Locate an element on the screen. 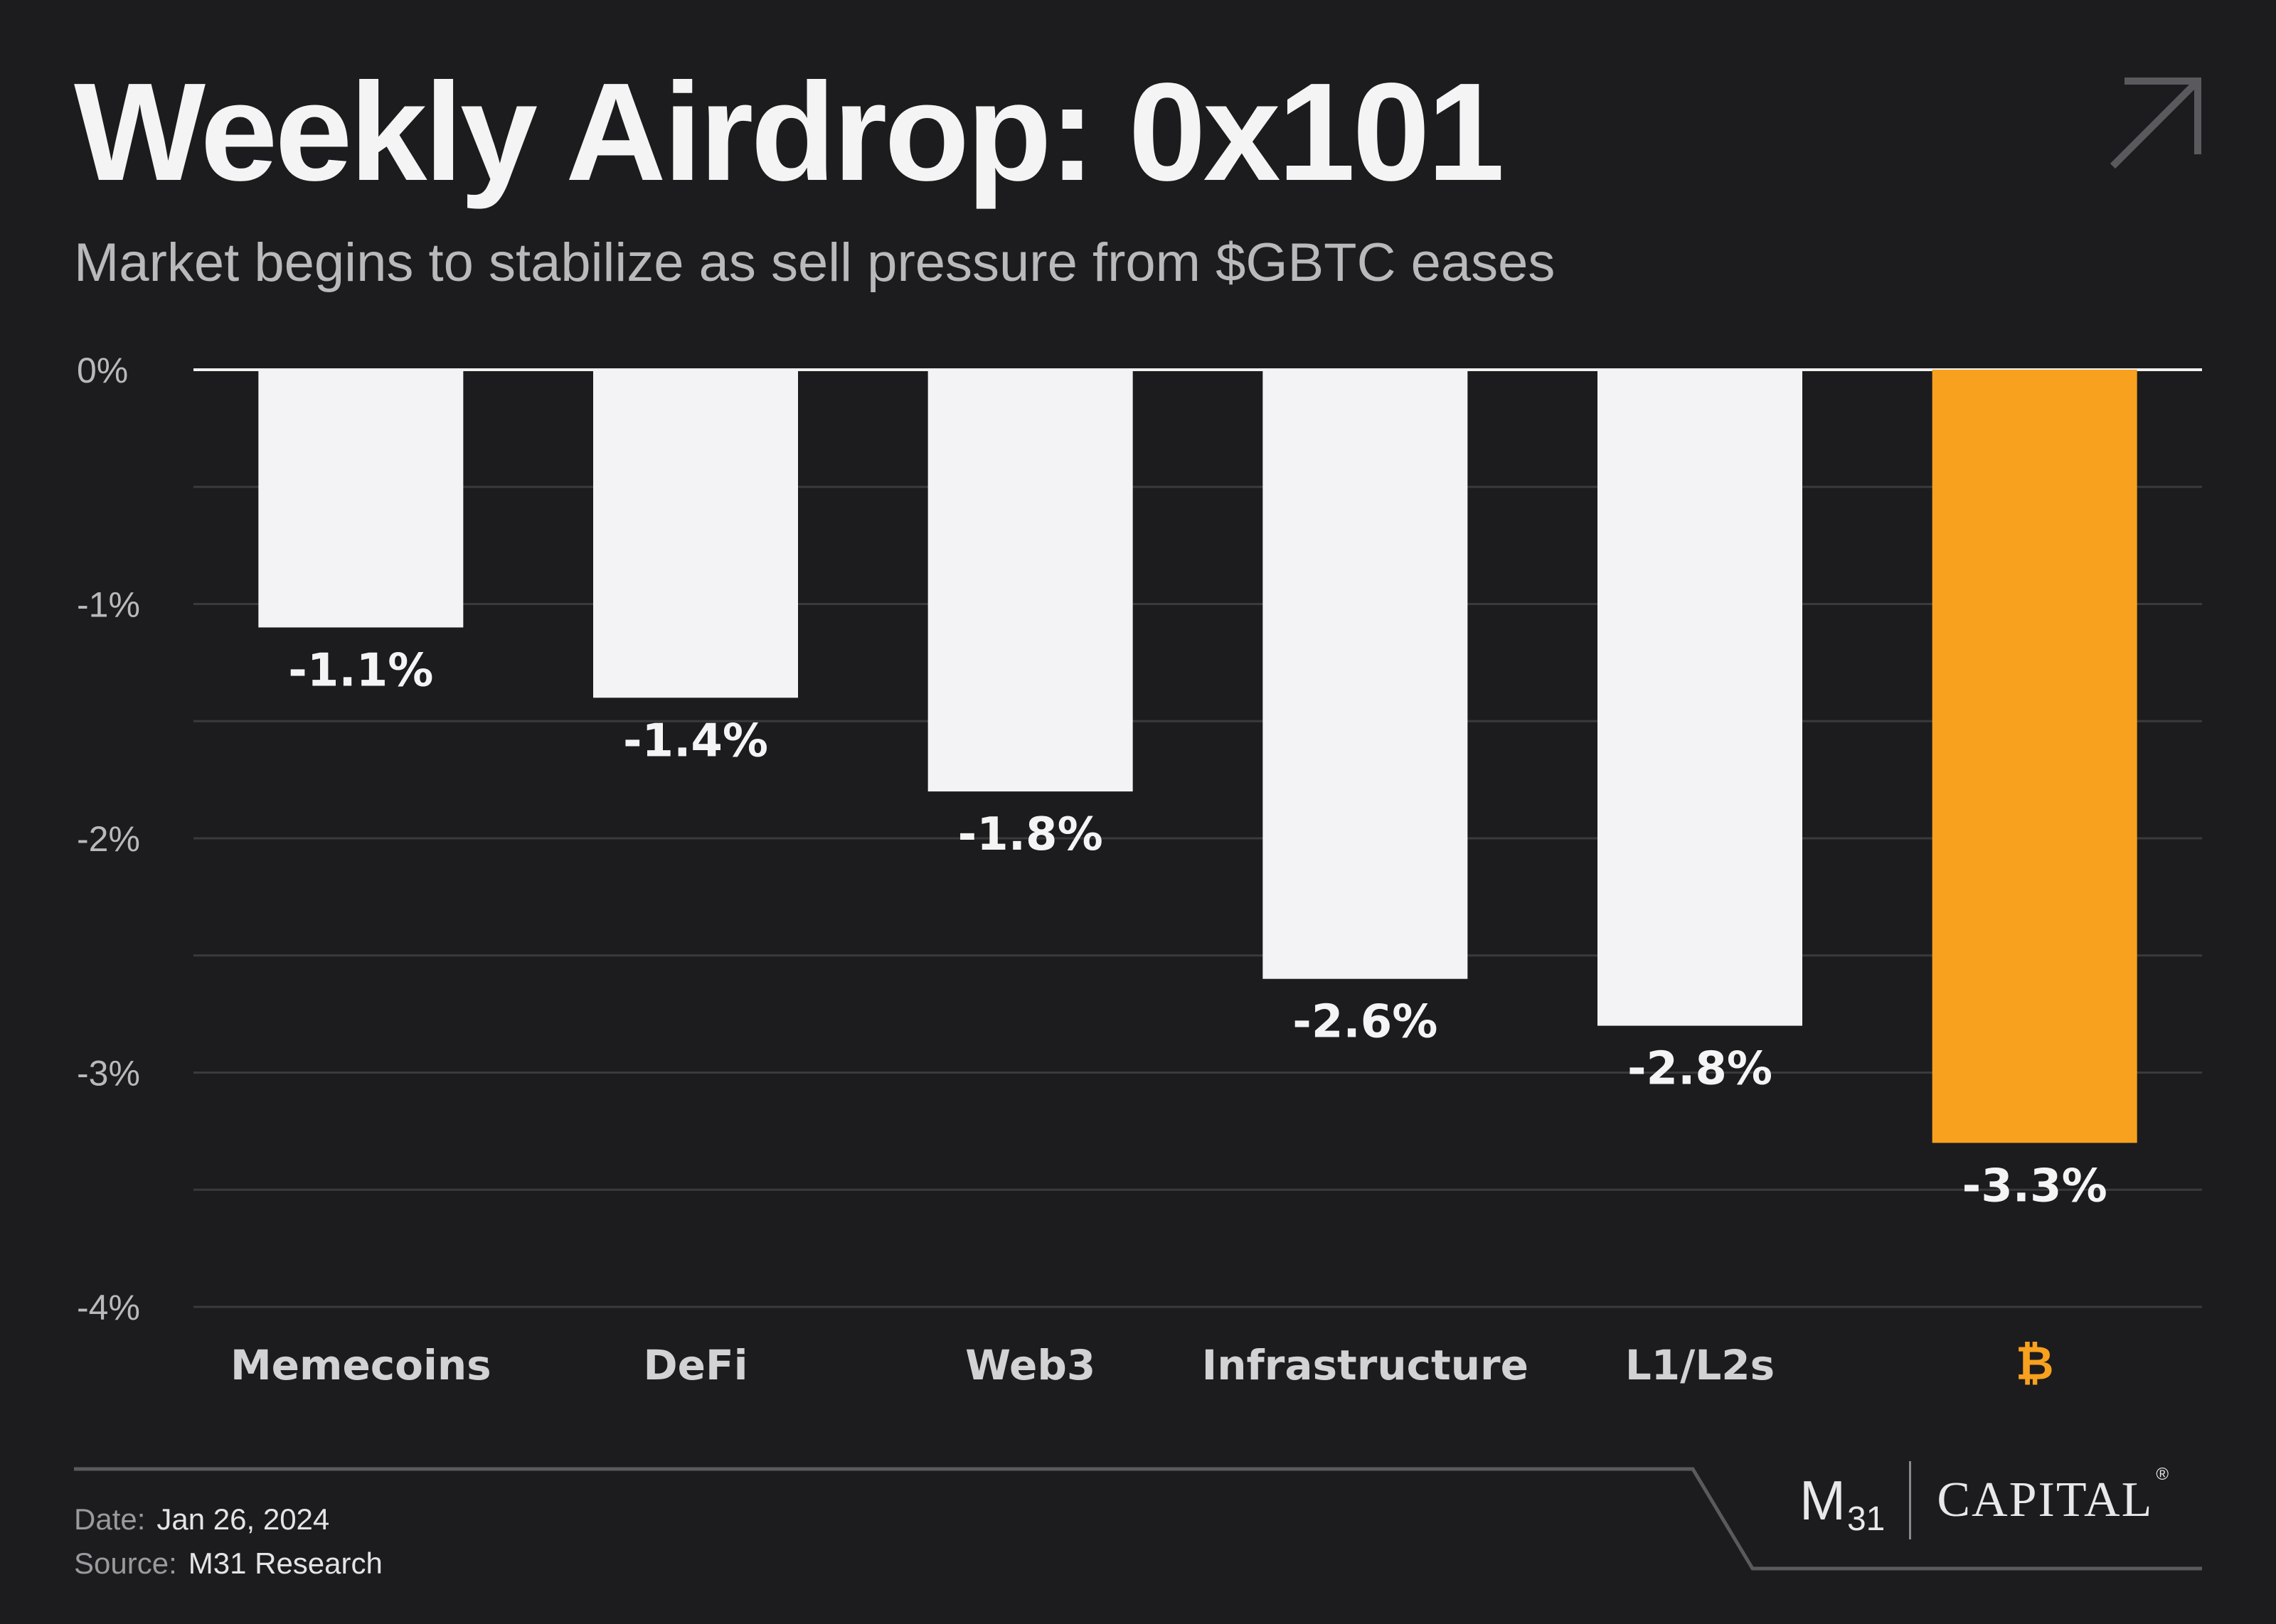 The width and height of the screenshot is (2276, 1624). bar-value-label: -3.3% is located at coordinates (2035, 1186).